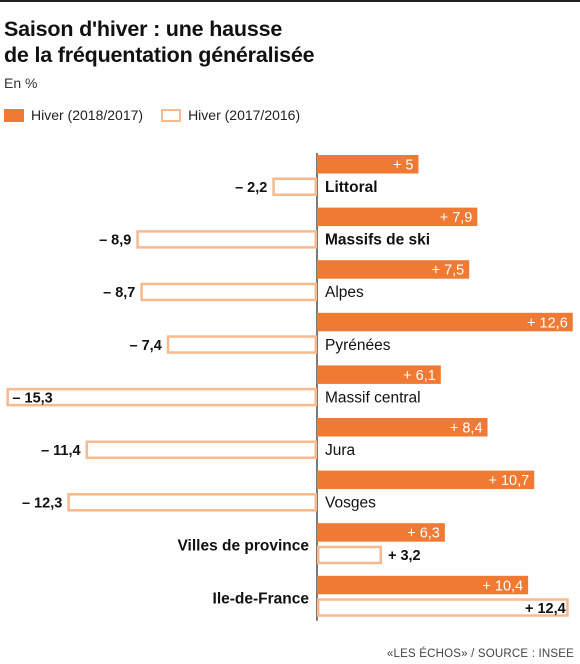 The image size is (580, 664). Describe the element at coordinates (377, 240) in the screenshot. I see `category-label-1: Massifs de ski` at that location.